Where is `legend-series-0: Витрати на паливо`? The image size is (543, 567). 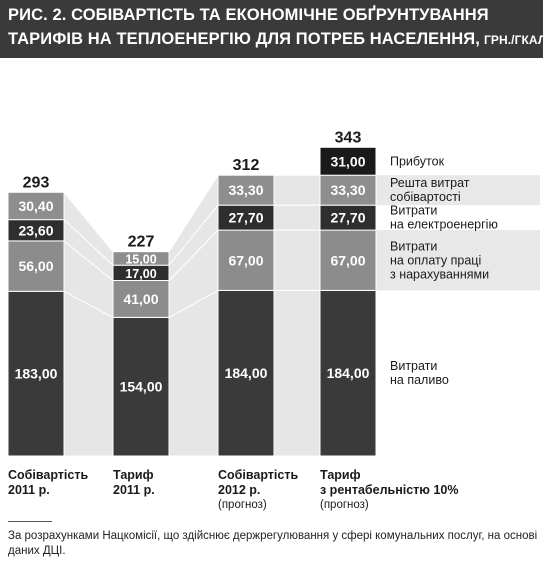
legend-series-0: Витрати на паливо is located at coordinates (419, 373).